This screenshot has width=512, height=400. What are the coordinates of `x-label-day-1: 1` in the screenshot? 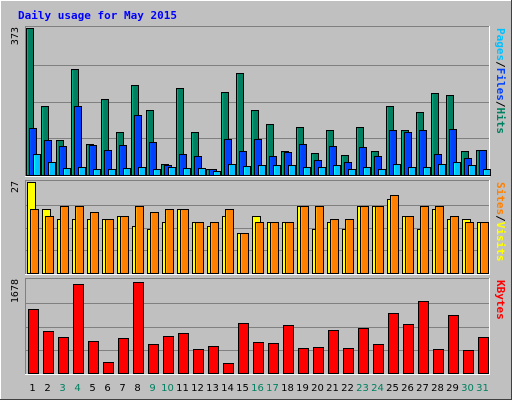 It's located at (32, 388).